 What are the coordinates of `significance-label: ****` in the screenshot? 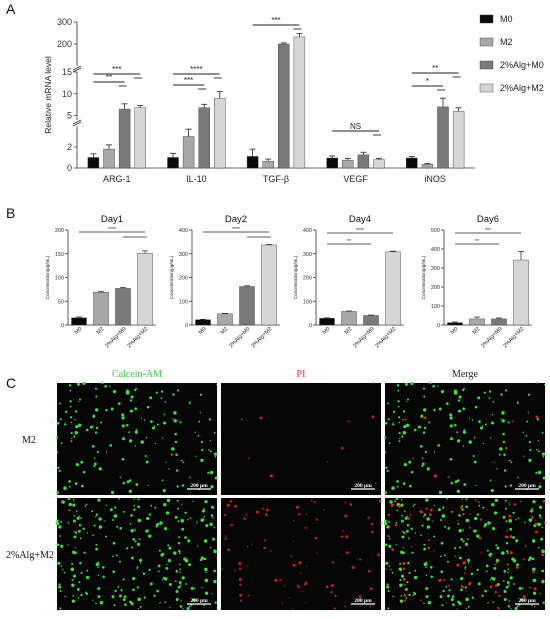 It's located at (236, 230).